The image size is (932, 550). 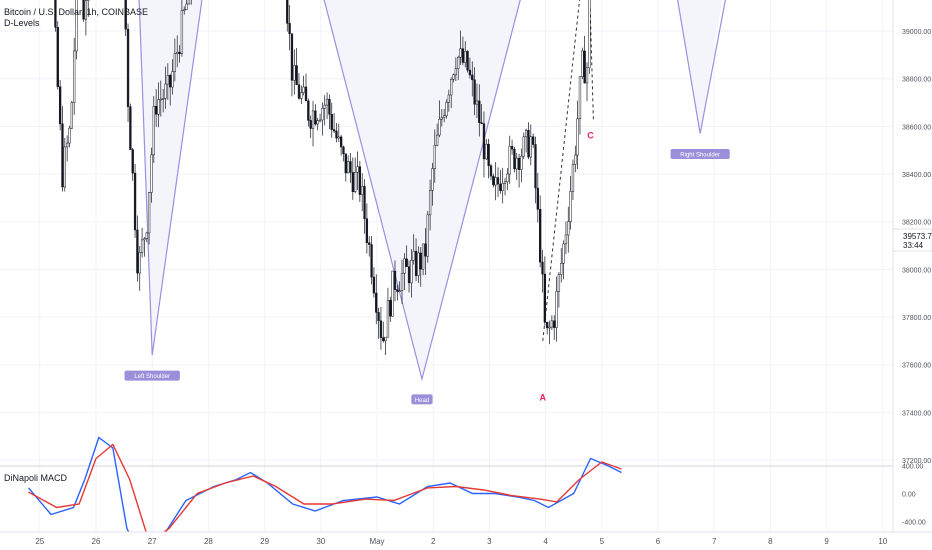 What do you see at coordinates (325, 493) in the screenshot?
I see `macd-signal-line` at bounding box center [325, 493].